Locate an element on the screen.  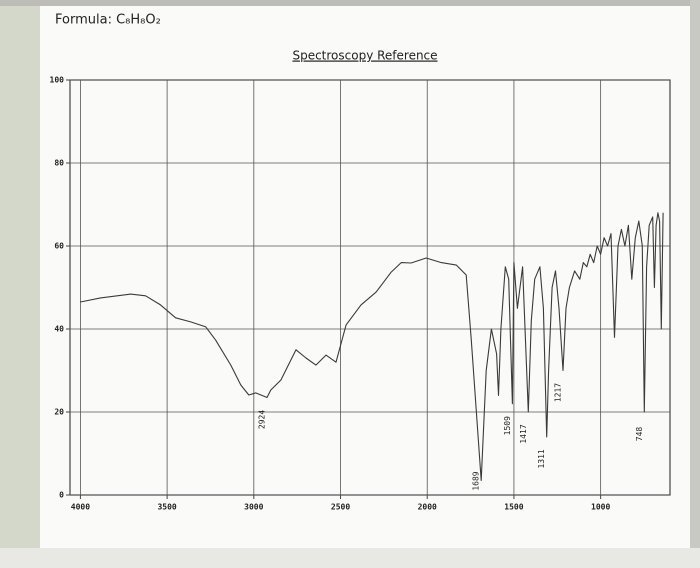
peak-label: 1217 is located at coordinates (558, 392).